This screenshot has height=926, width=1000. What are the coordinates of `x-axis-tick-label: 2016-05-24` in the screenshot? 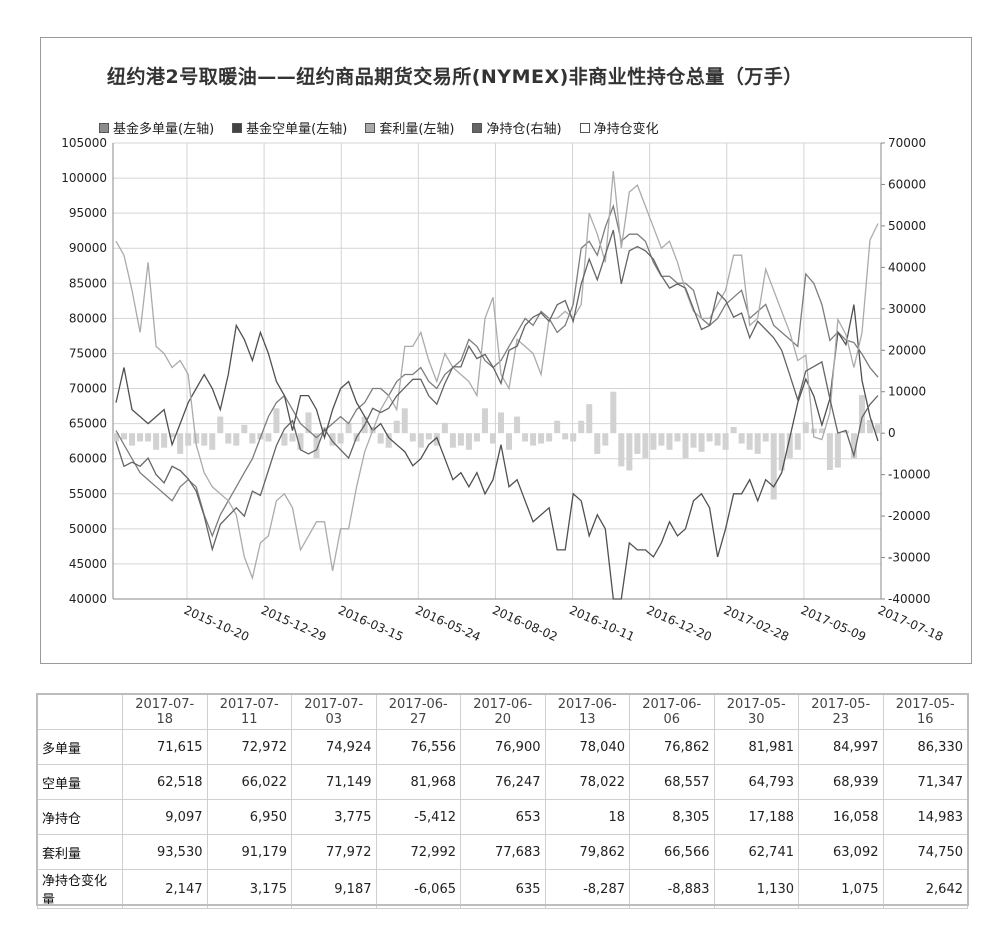 It's located at (447, 623).